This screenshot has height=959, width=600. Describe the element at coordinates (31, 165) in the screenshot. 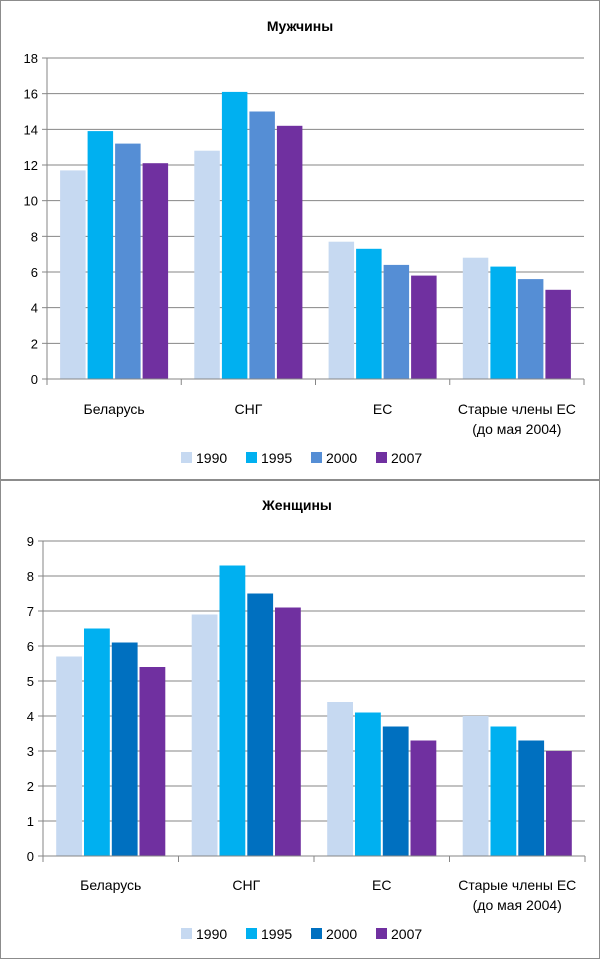

I see `y-tick-label: 12` at that location.